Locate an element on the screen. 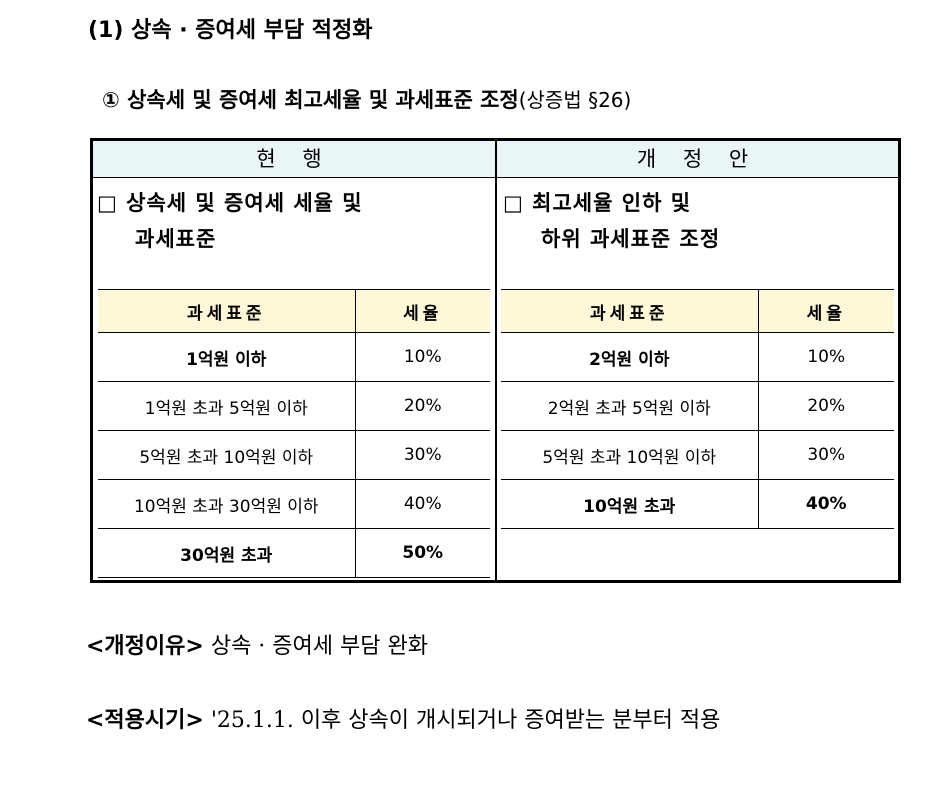  bracket-cell: 1억원 이하 is located at coordinates (227, 357).